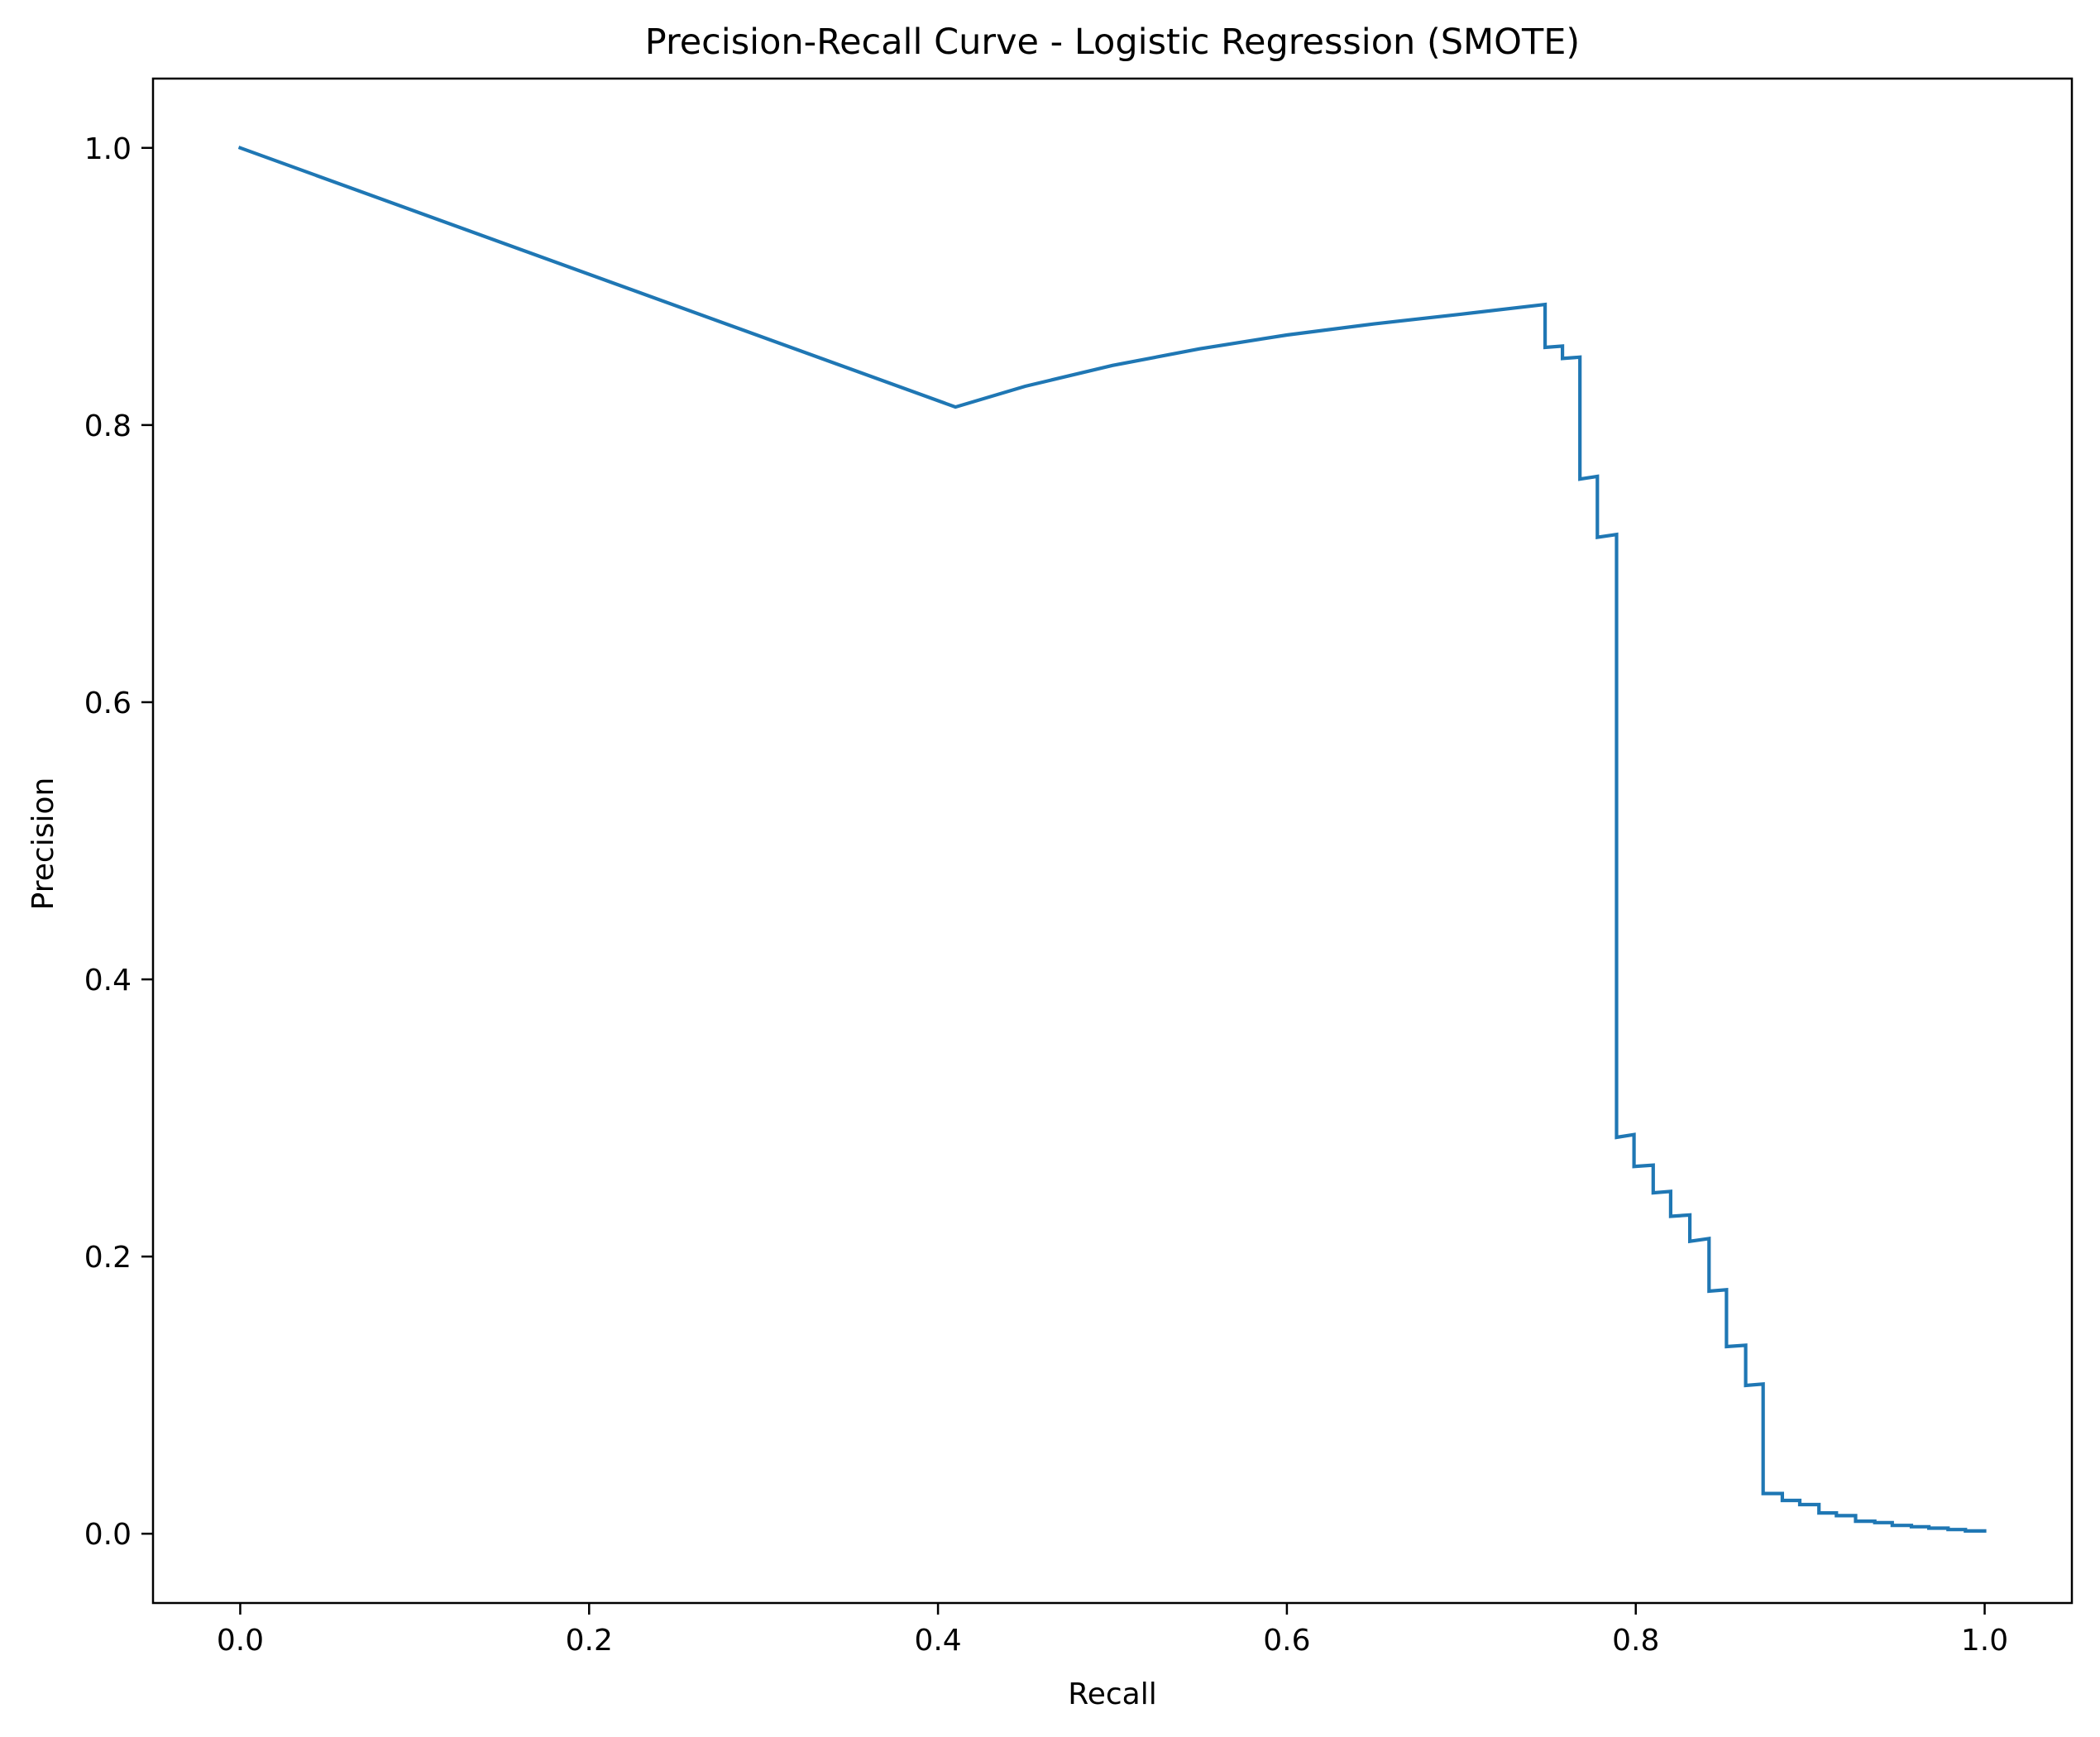  What do you see at coordinates (108, 1258) in the screenshot?
I see `y-tick-label: 0.2` at bounding box center [108, 1258].